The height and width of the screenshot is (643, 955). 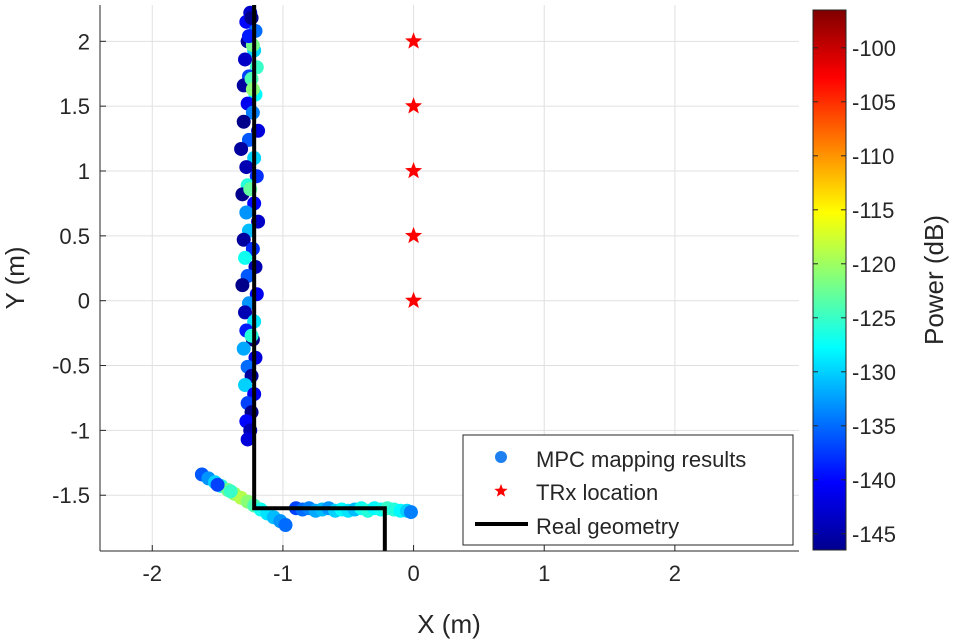 I want to click on colorbar-tick-label: -135, so click(x=874, y=426).